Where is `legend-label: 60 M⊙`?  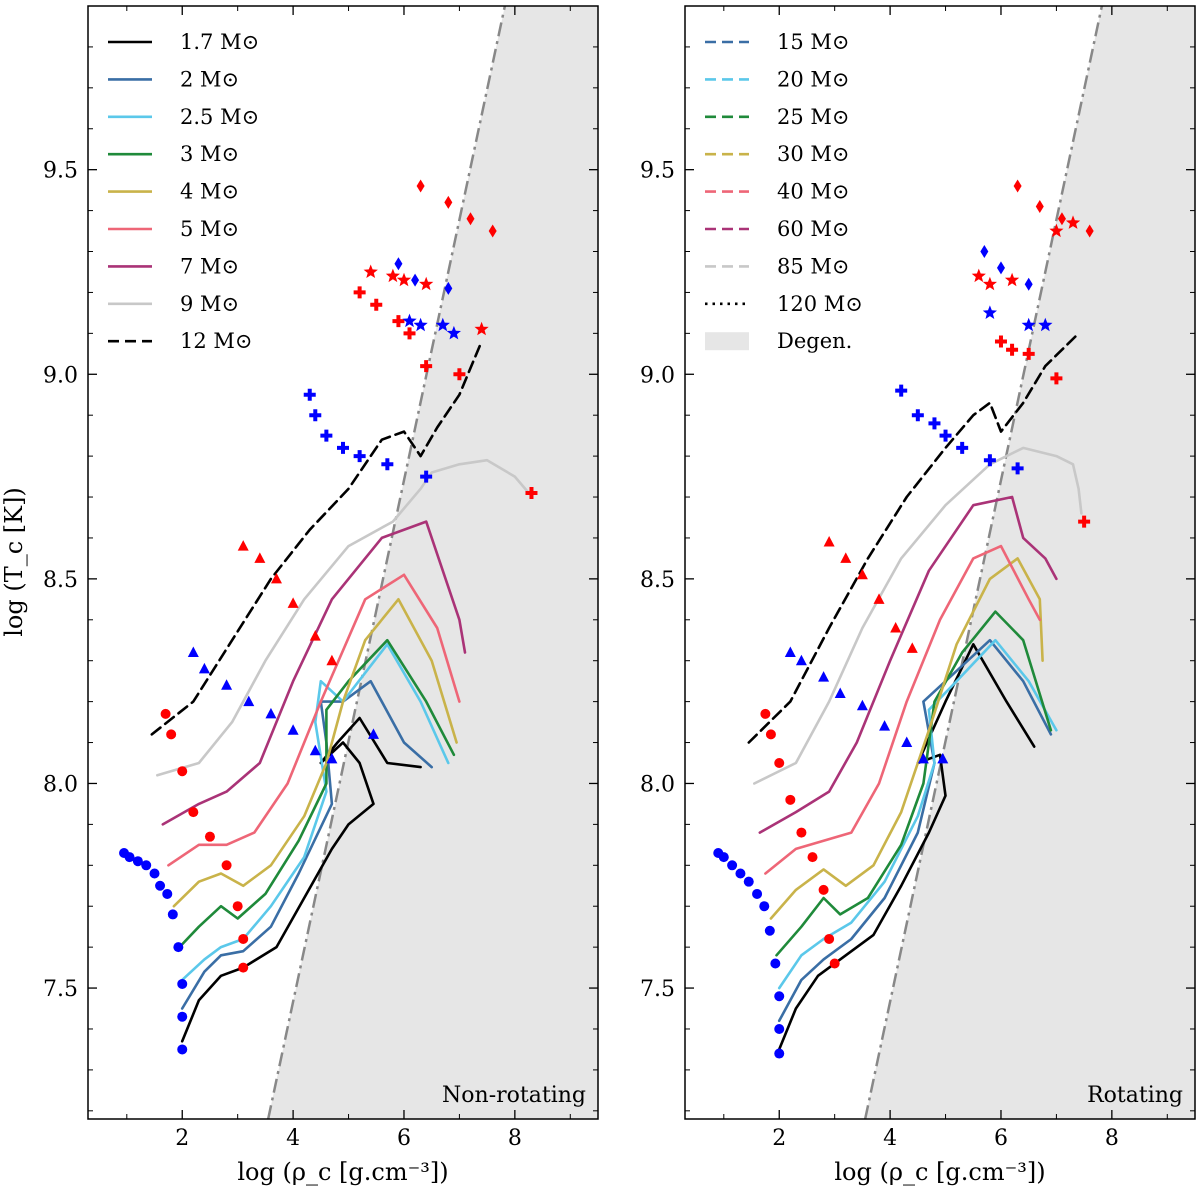
legend-label: 60 M⊙ is located at coordinates (813, 229).